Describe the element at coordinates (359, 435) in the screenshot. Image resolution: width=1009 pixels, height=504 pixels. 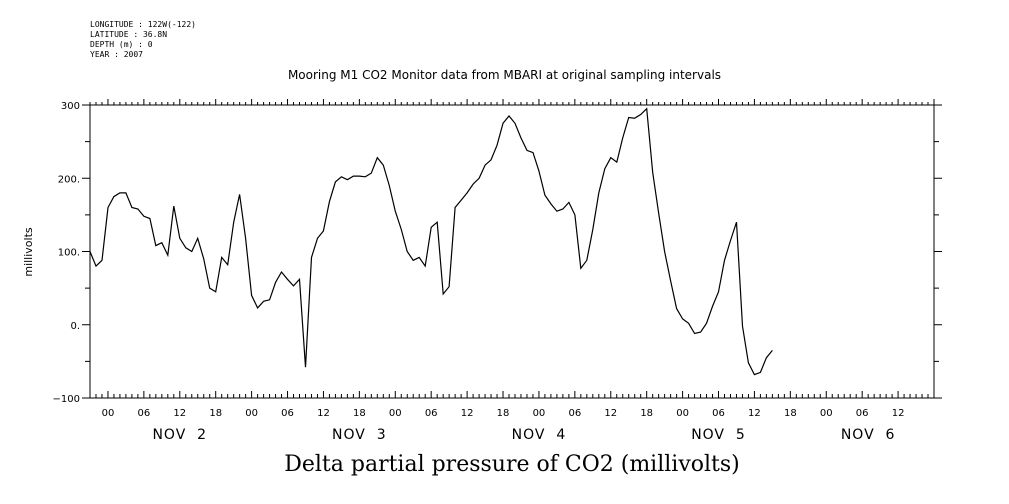
I see `day-label: NOV 3` at that location.